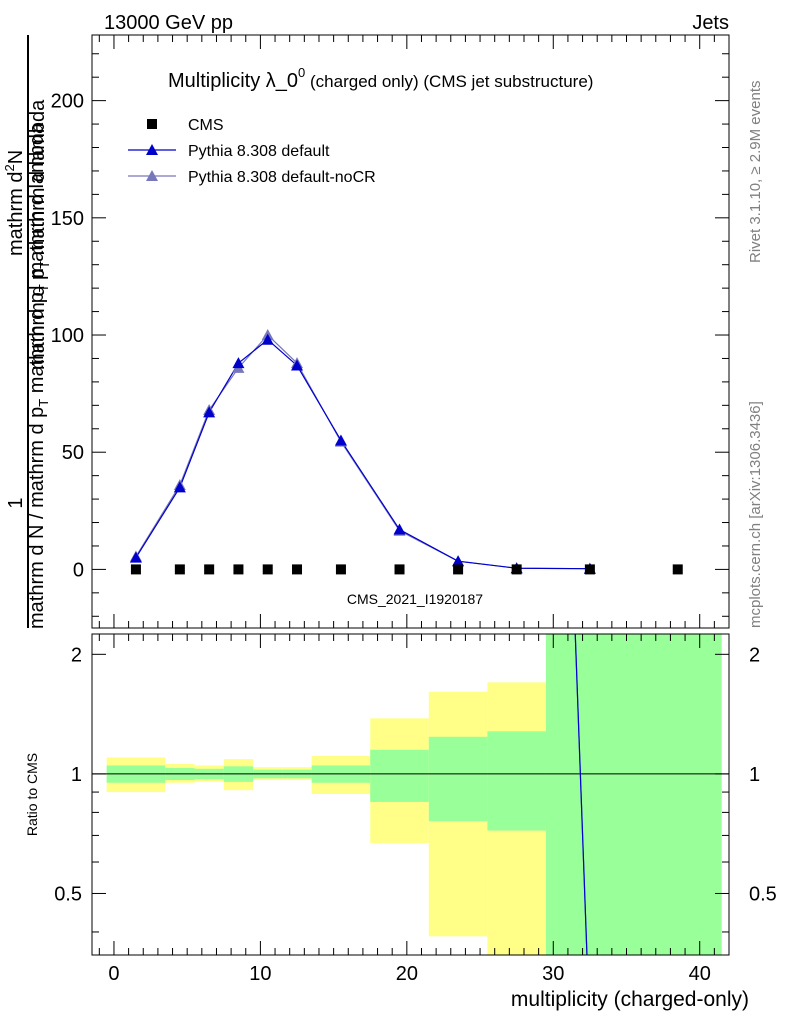 The width and height of the screenshot is (786, 1024). What do you see at coordinates (73, 453) in the screenshot?
I see `main-y-tick-label: 50` at bounding box center [73, 453].